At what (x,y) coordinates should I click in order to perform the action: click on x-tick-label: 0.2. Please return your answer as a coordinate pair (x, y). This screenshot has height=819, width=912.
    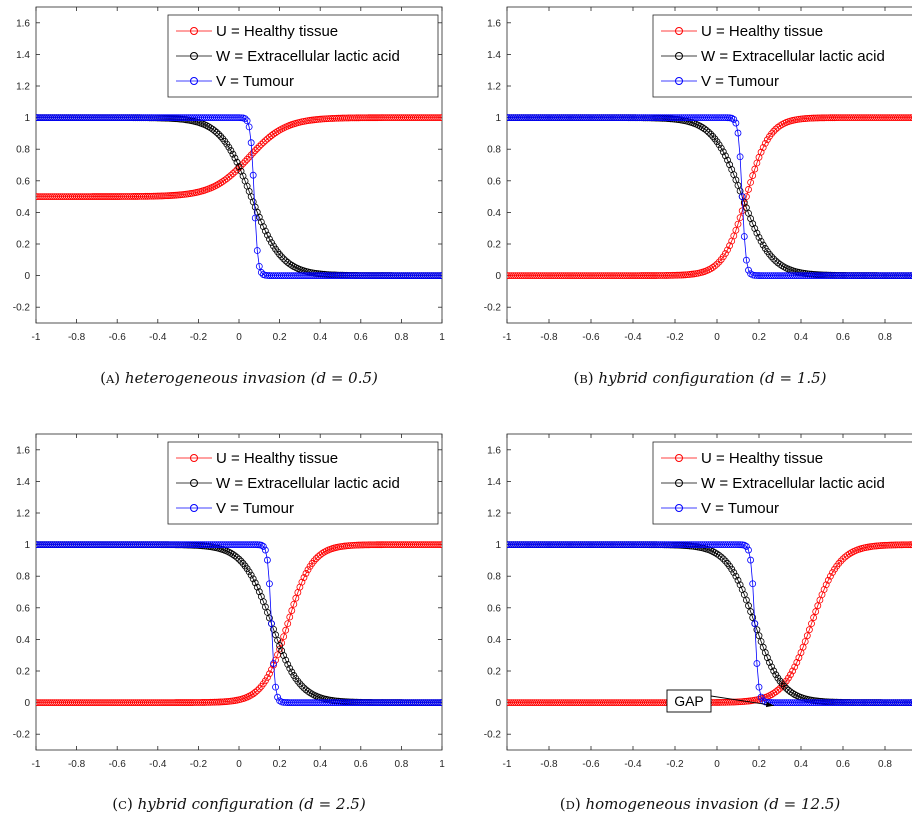
    Looking at the image, I should click on (759, 764).